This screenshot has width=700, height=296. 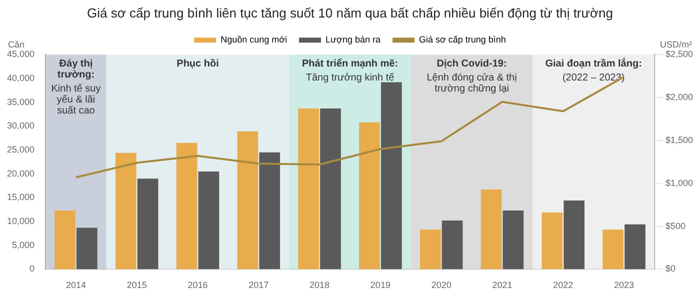 What do you see at coordinates (198, 64) in the screenshot?
I see `band-label: Phục hồi` at bounding box center [198, 64].